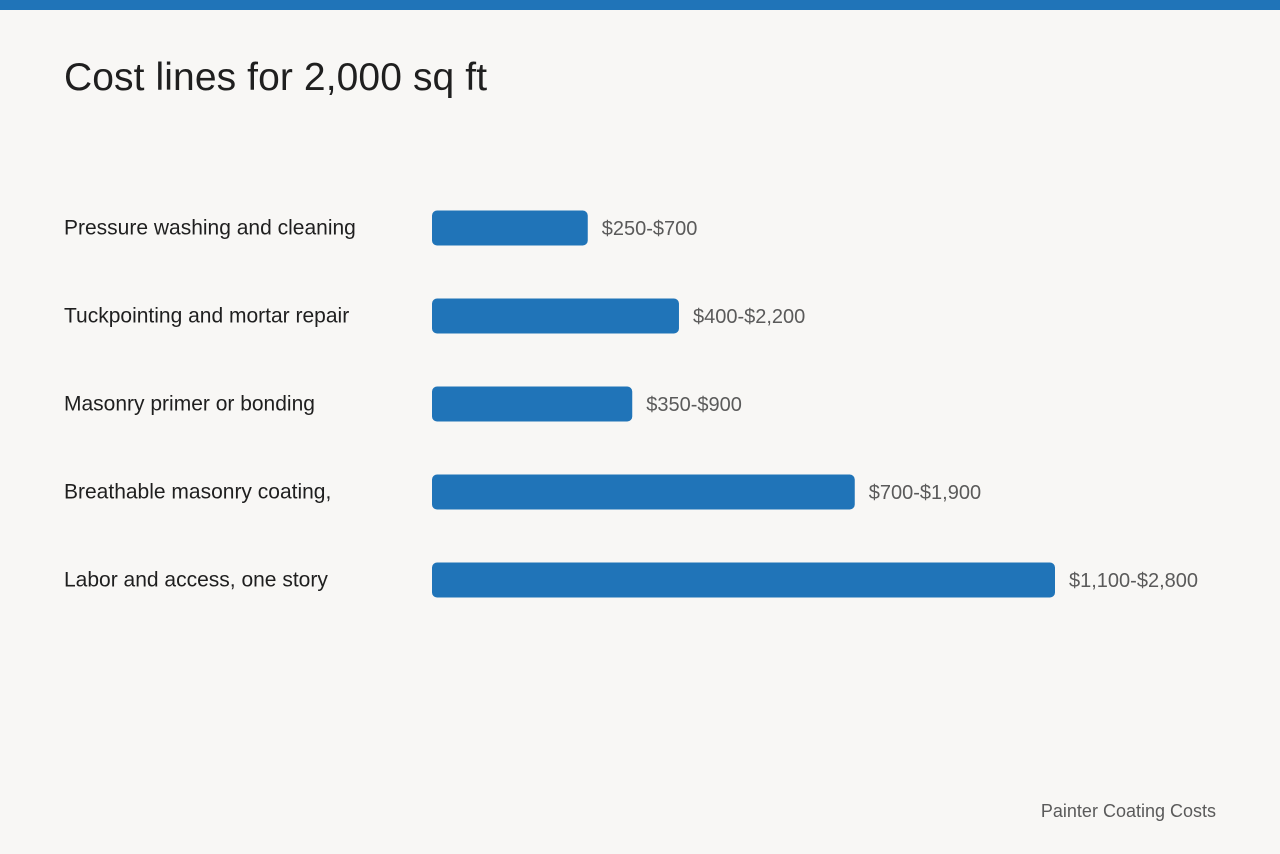 This screenshot has width=1280, height=854. I want to click on category-label: Tuckpointing and mortar repair, so click(206, 316).